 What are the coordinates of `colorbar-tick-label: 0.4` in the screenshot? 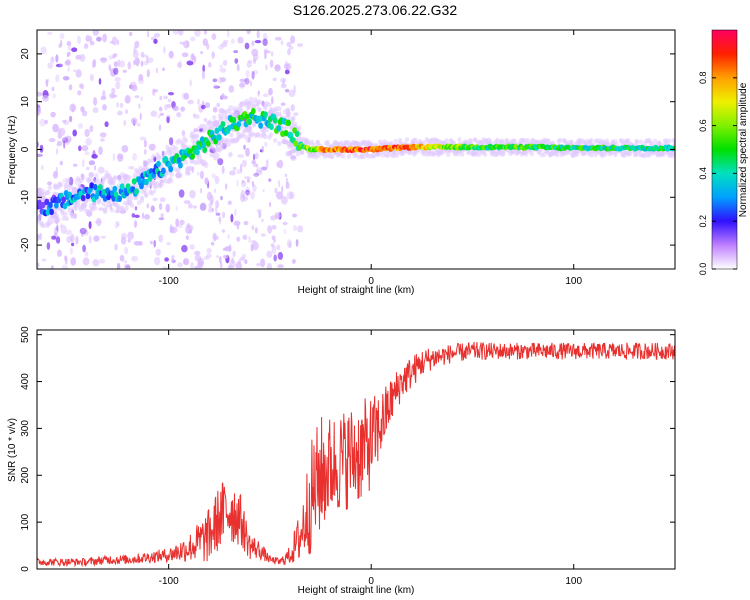 It's located at (703, 173).